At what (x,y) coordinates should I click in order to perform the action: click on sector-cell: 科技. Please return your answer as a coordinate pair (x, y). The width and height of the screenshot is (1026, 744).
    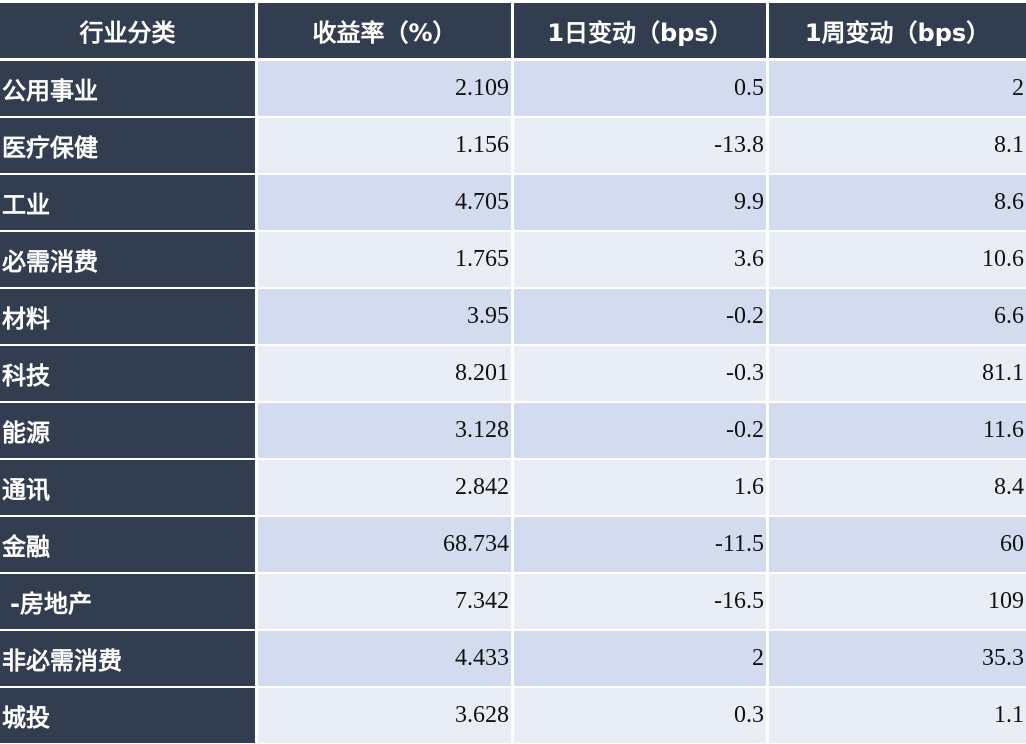
    Looking at the image, I should click on (127, 373).